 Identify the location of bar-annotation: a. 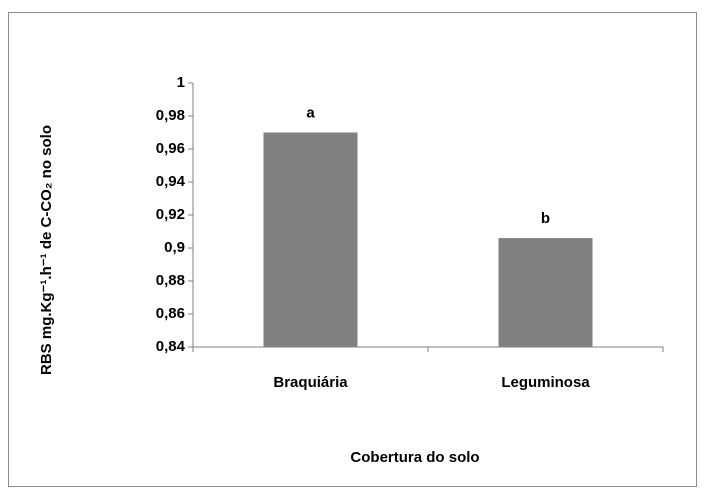
(310, 112).